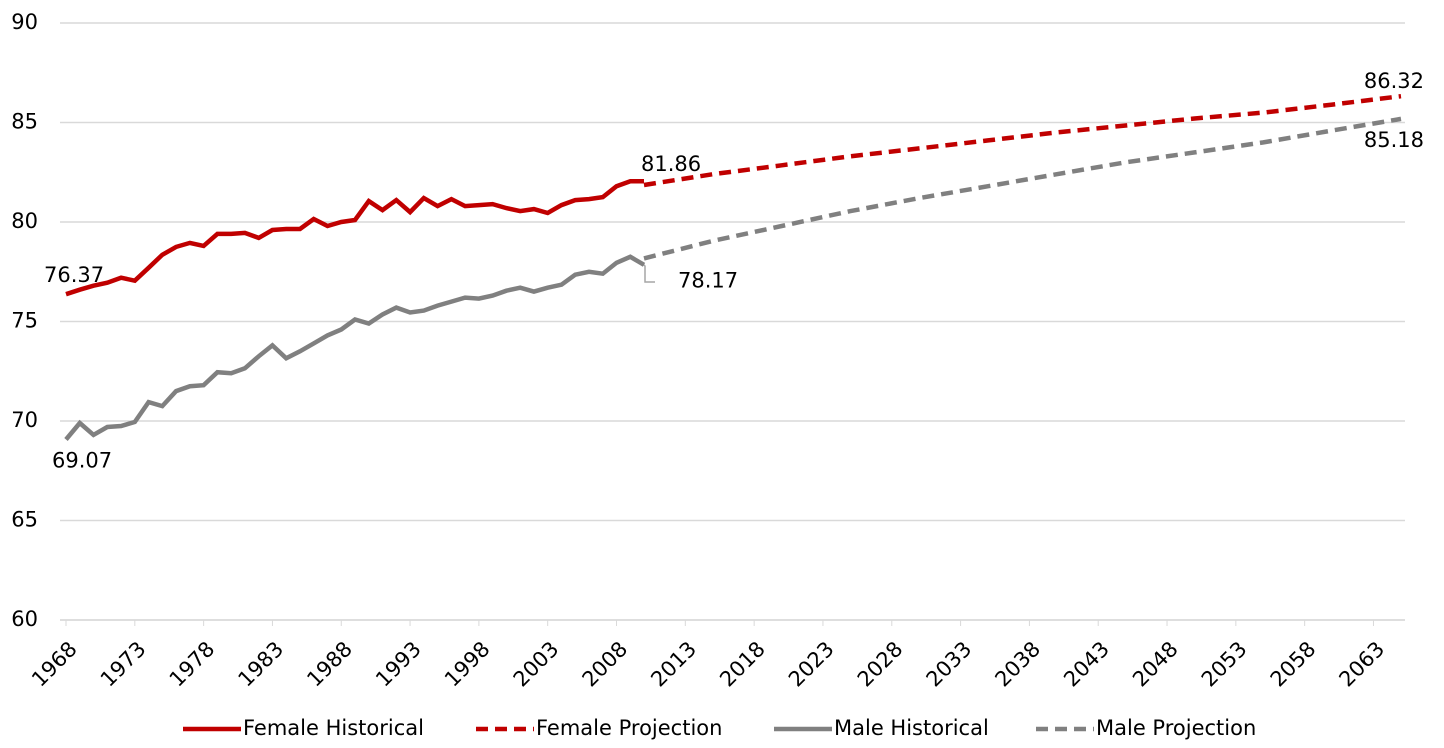  What do you see at coordinates (605, 664) in the screenshot?
I see `x-tick-label: 2008` at bounding box center [605, 664].